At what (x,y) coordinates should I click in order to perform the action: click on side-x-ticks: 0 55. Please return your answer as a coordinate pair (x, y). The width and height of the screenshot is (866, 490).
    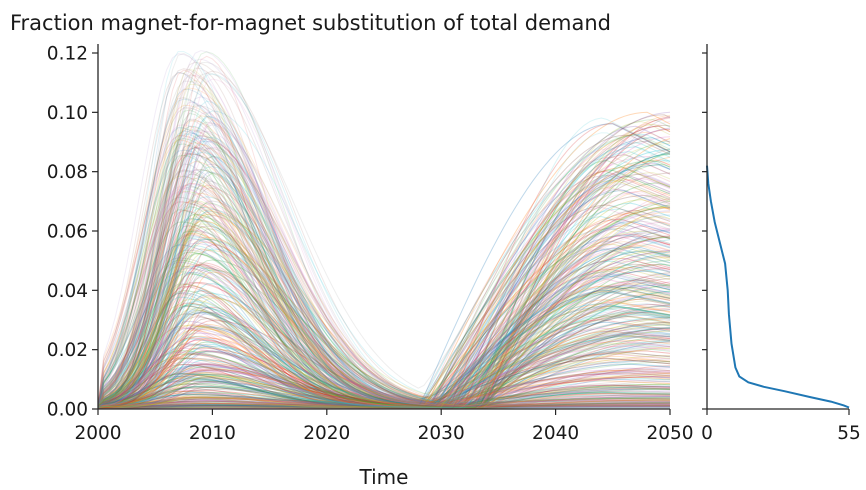
    Looking at the image, I should click on (781, 426).